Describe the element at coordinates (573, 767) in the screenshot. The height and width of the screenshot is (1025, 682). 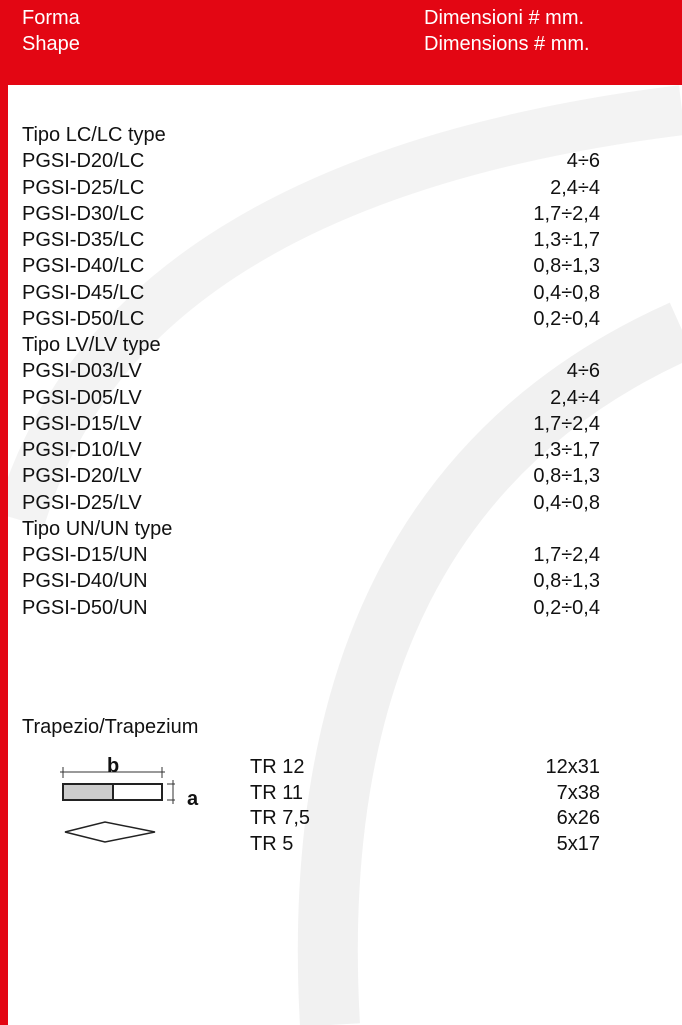
I see `tr-value: 12x31` at that location.